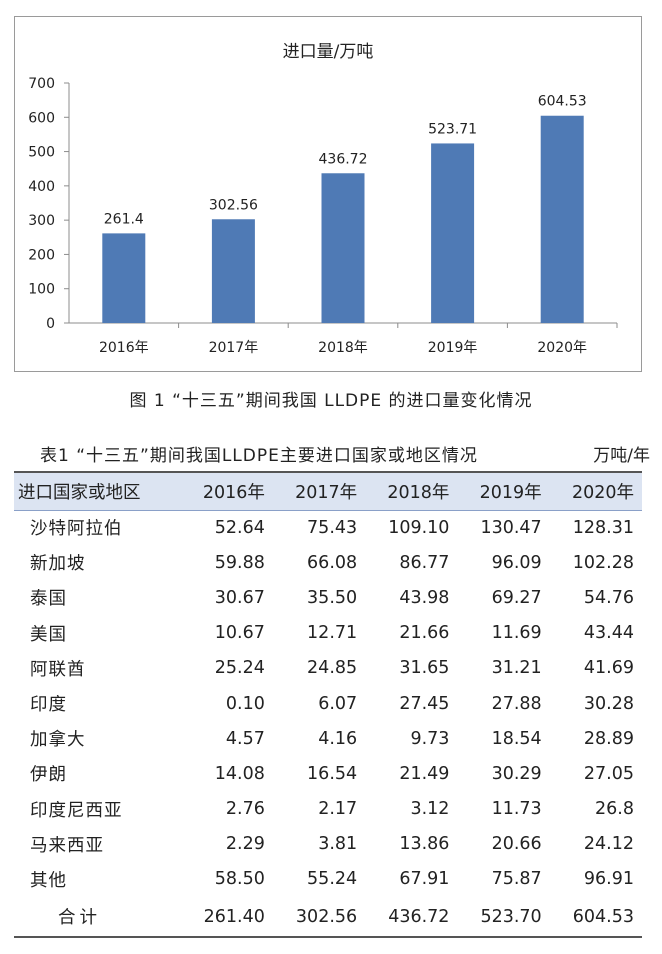 The height and width of the screenshot is (954, 662). Describe the element at coordinates (516, 773) in the screenshot. I see `value-cell: 30.29` at that location.